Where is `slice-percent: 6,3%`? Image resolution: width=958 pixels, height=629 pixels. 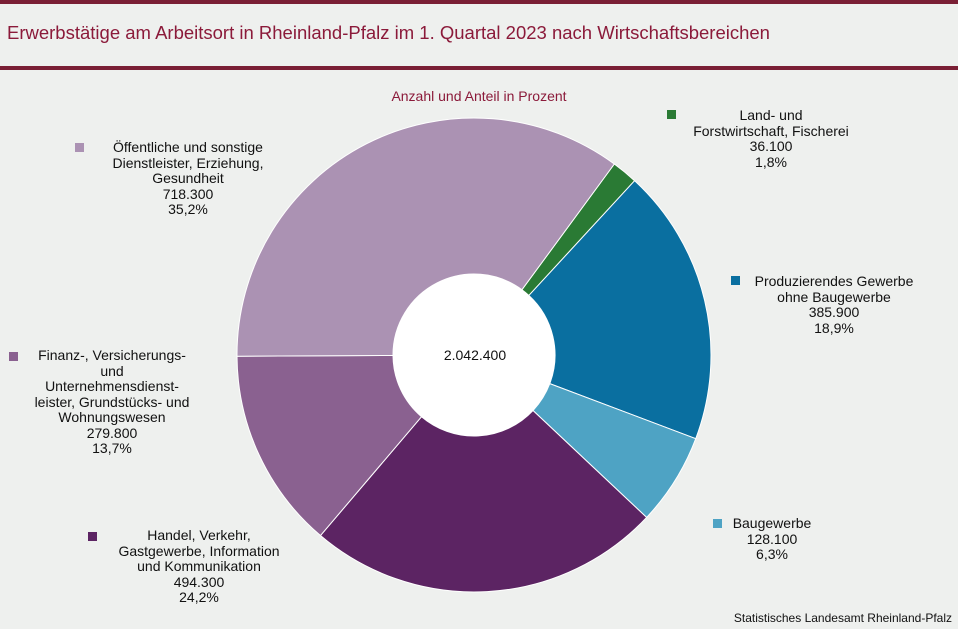
slice-percent: 6,3% is located at coordinates (772, 554).